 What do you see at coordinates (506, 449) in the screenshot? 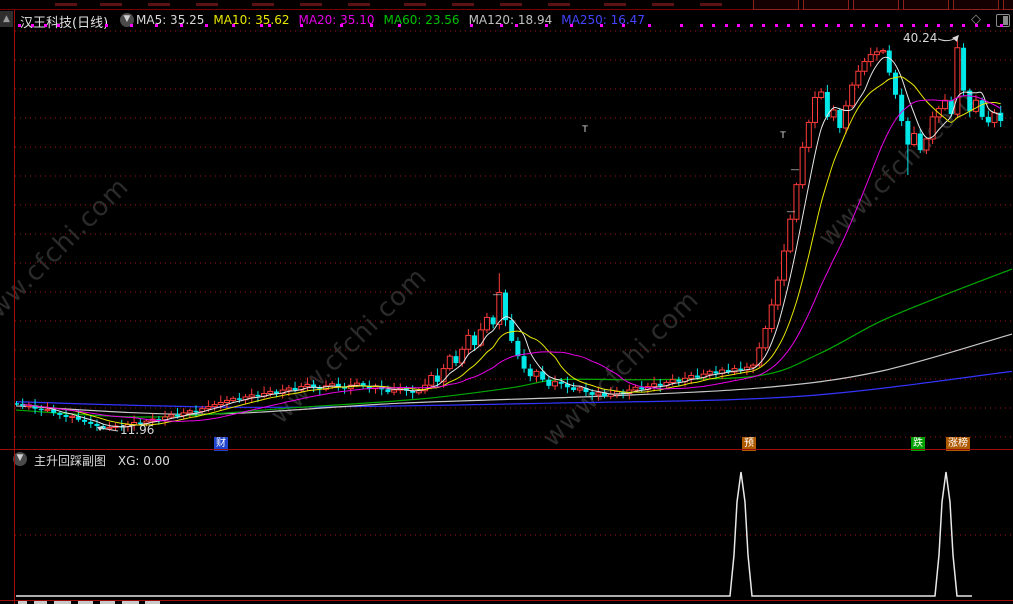
I see `main-sub-separator` at bounding box center [506, 449].